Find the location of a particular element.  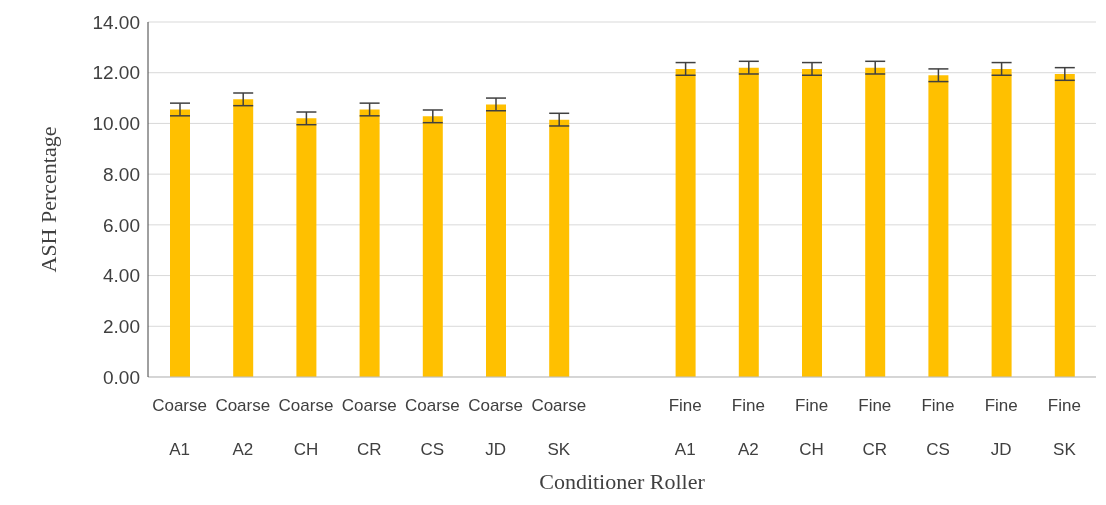

y-tick-label: 14.00 is located at coordinates (116, 22).